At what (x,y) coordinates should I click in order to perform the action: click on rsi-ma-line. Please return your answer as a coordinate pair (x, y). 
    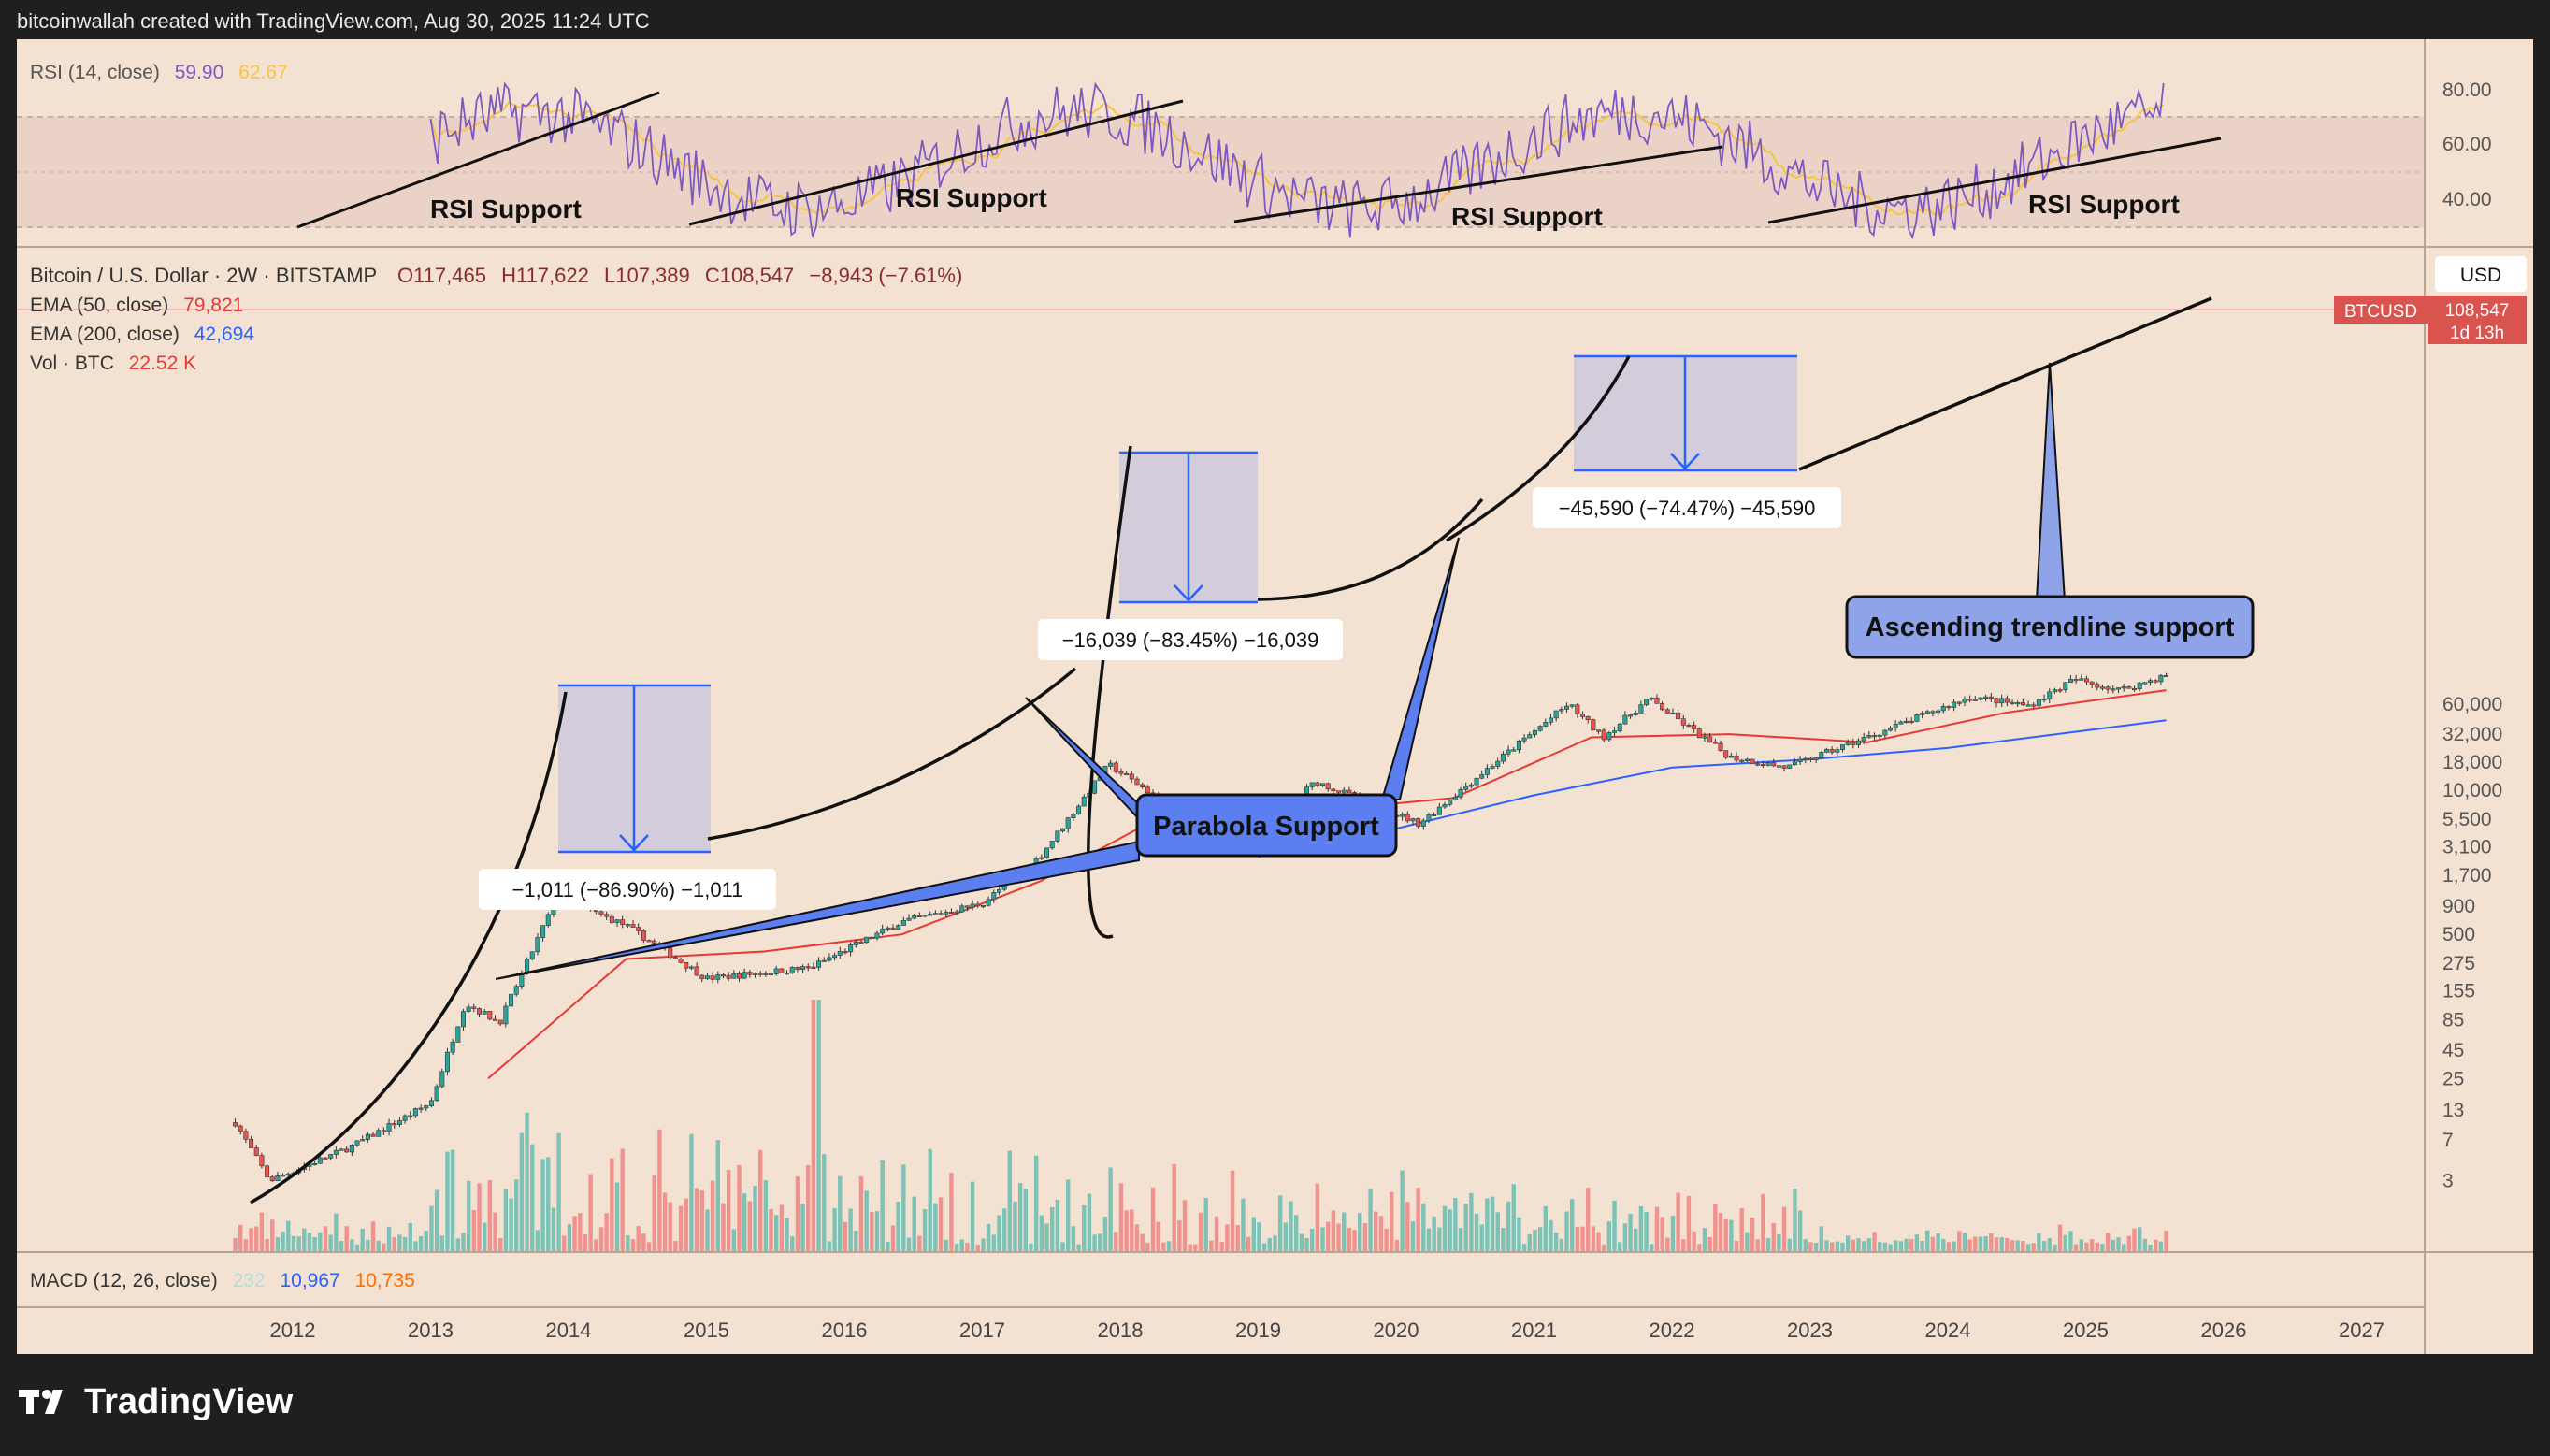
    Looking at the image, I should click on (1297, 159).